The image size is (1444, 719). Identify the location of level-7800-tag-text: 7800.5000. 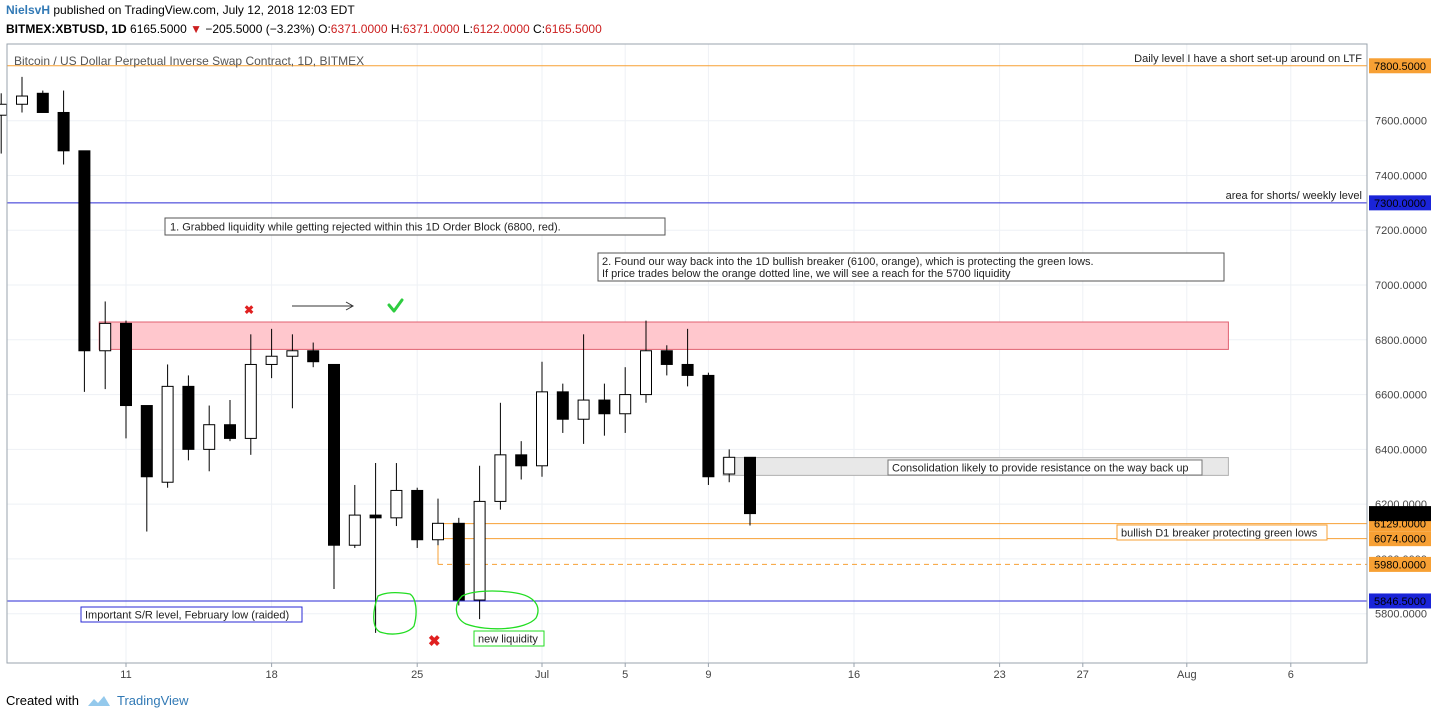
(1400, 67).